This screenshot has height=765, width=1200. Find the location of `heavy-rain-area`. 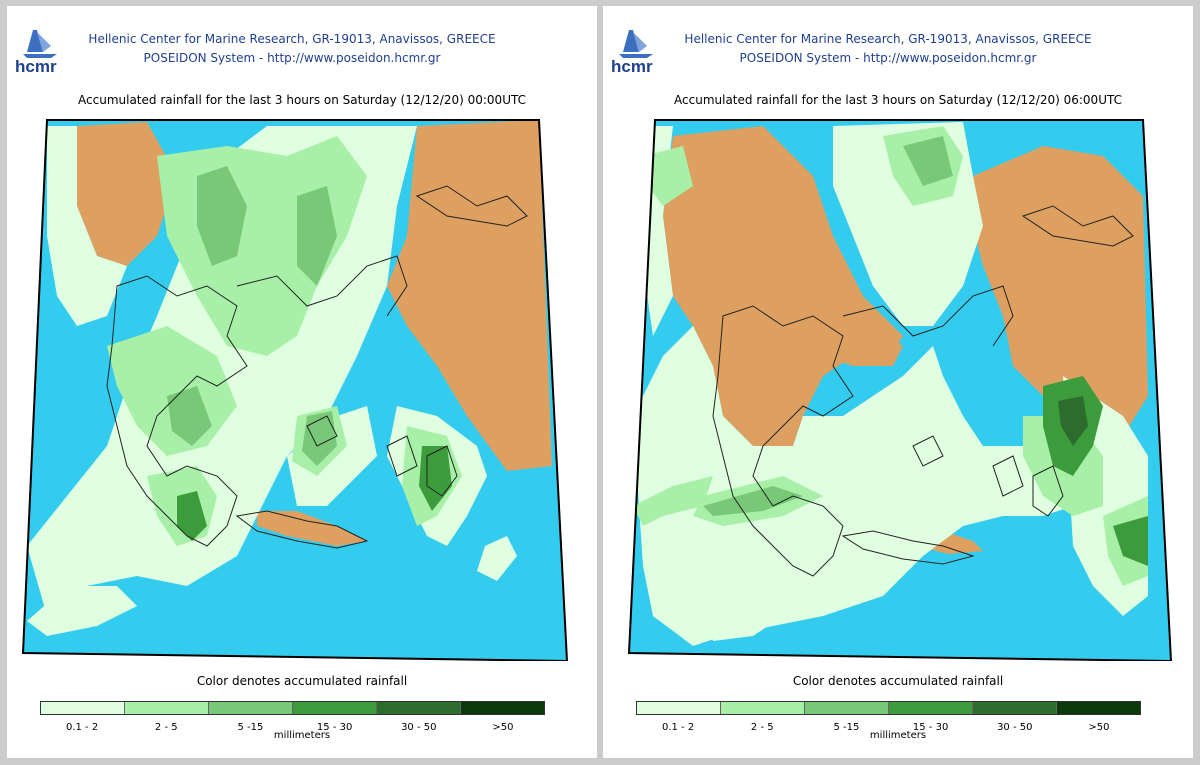

heavy-rain-area is located at coordinates (222, 216).